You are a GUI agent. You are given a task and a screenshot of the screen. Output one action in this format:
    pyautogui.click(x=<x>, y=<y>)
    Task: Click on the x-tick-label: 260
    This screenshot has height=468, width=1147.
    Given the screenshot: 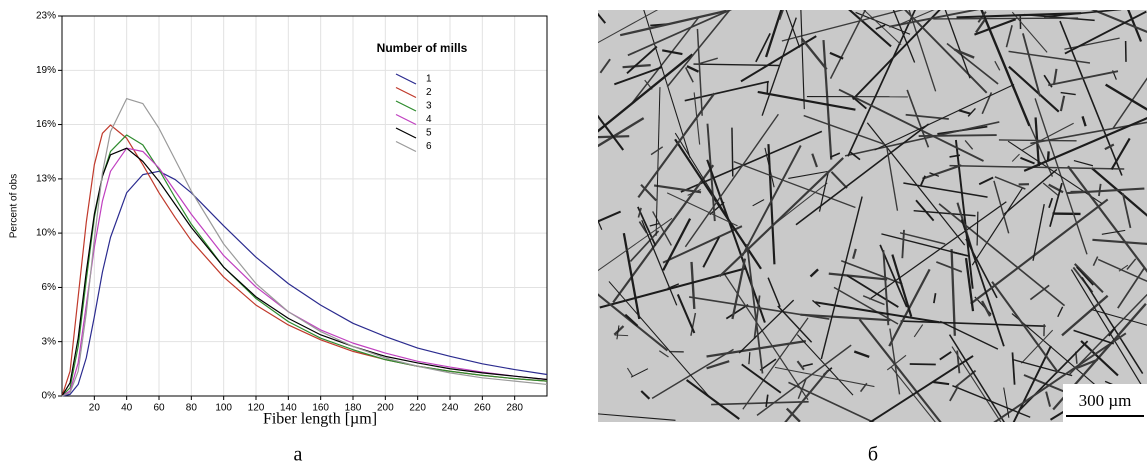 What is the action you would take?
    pyautogui.click(x=482, y=408)
    